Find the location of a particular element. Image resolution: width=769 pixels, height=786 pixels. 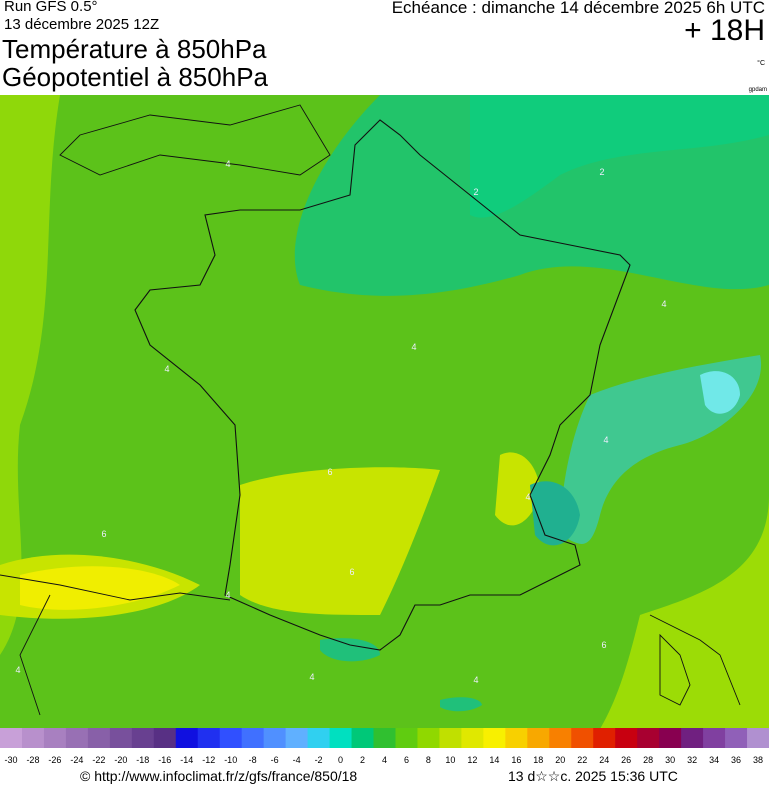

england-coast is located at coordinates (195, 140).